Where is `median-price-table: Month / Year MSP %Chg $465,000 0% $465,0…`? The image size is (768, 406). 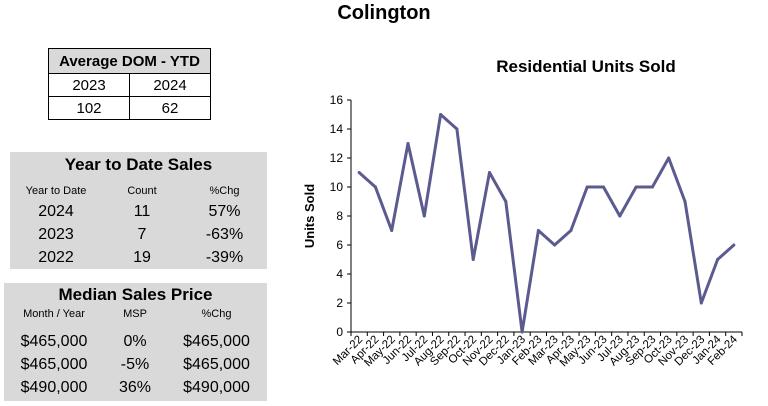 median-price-table: Month / Year MSP %Chg $465,000 0% $465,0… is located at coordinates (135, 354).